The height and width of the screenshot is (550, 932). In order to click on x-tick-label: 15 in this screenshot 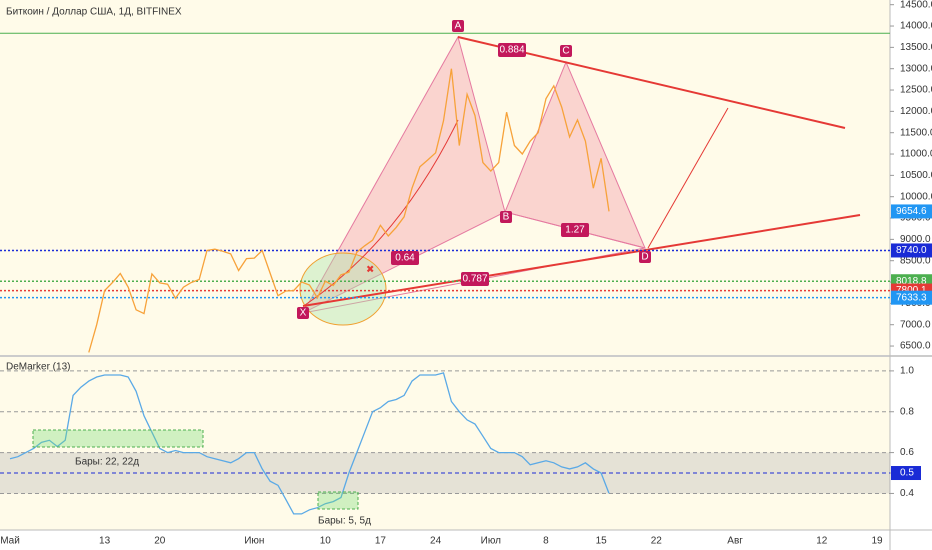, I will do `click(602, 541)`.